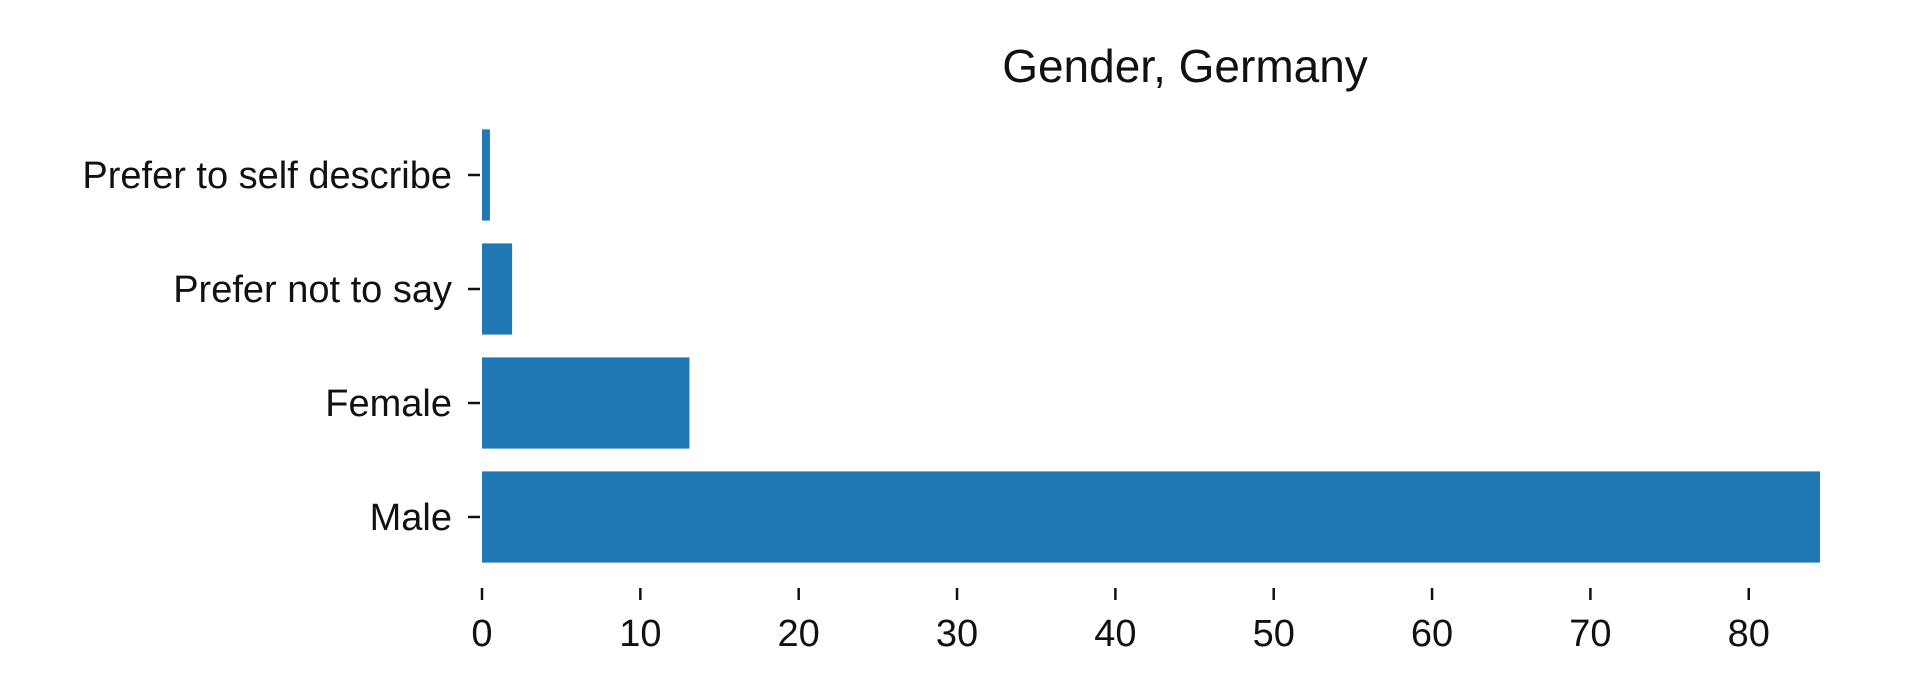  I want to click on x-tick-label-70: 70, so click(1590, 634).